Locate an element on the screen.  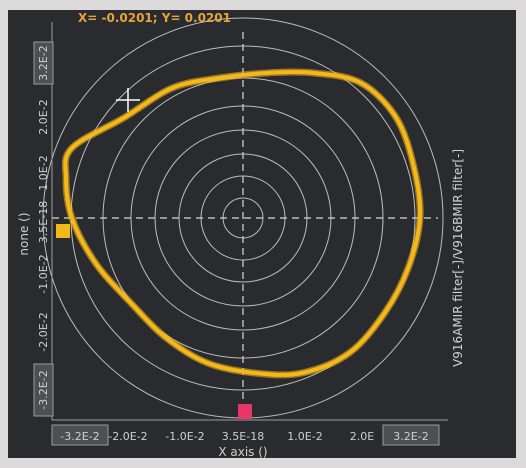
y-tick-label: 2.0E-2 is located at coordinates (43, 116).